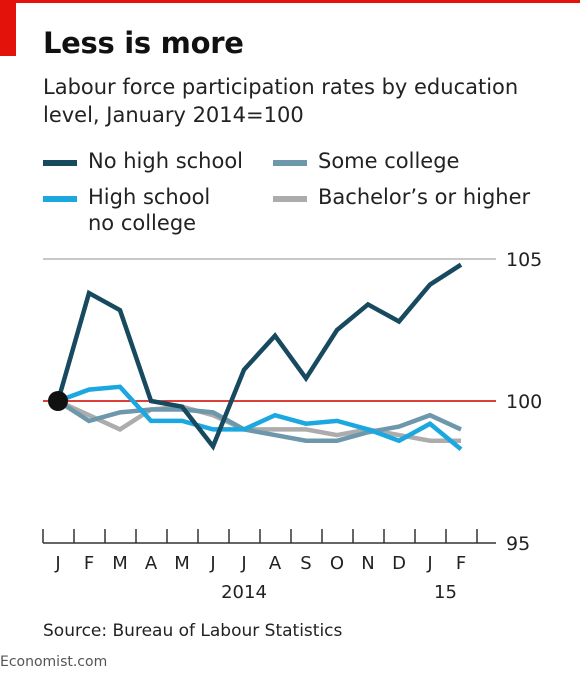  I want to click on legend-swatch-no-high-school, so click(60, 163).